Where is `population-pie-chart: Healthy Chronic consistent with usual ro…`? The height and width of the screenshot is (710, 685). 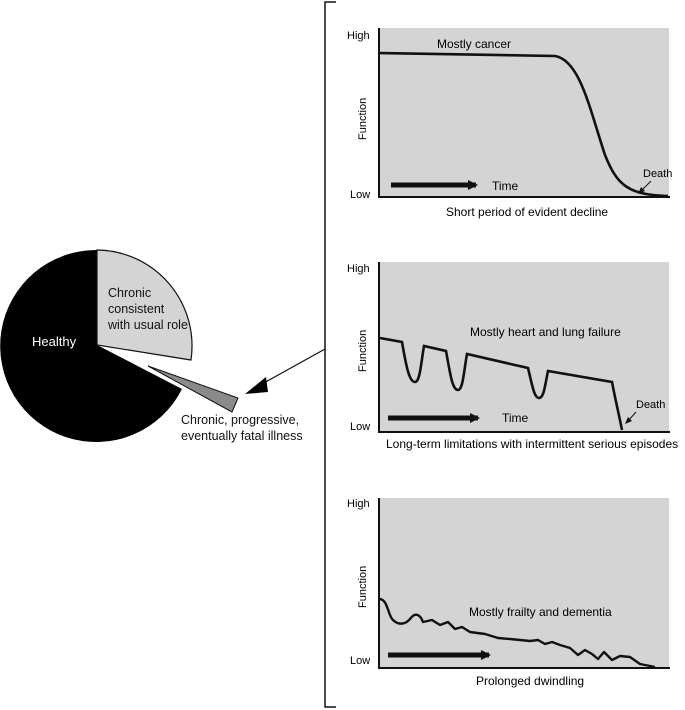 population-pie-chart: Healthy Chronic consistent with usual ro… is located at coordinates (151, 346).